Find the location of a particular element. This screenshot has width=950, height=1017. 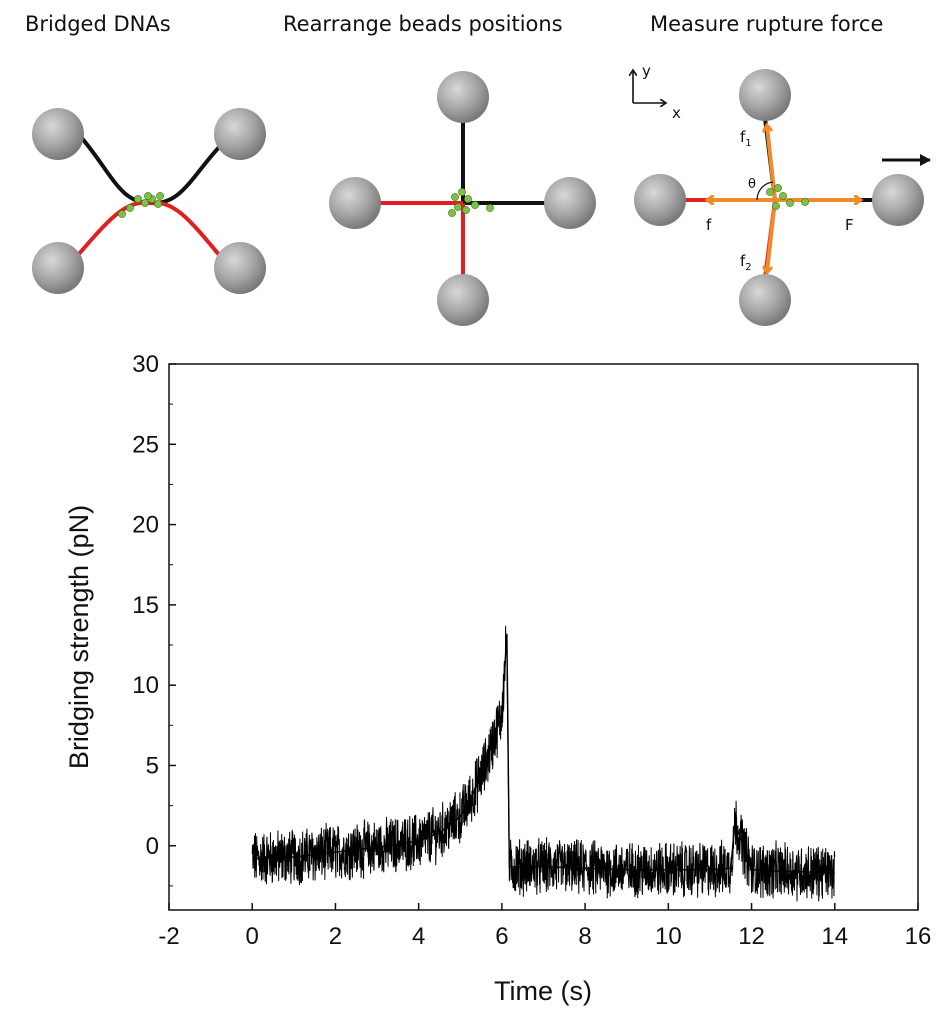

diagram-bridged-dnas is located at coordinates (149, 201).